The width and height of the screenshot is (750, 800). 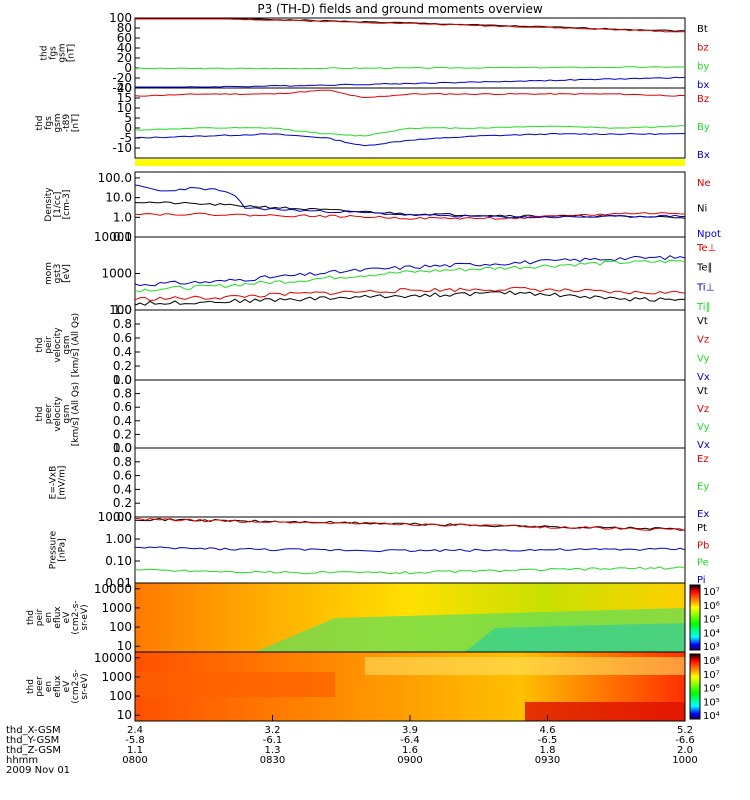 I want to click on series-line-Ti∥, so click(x=410, y=276).